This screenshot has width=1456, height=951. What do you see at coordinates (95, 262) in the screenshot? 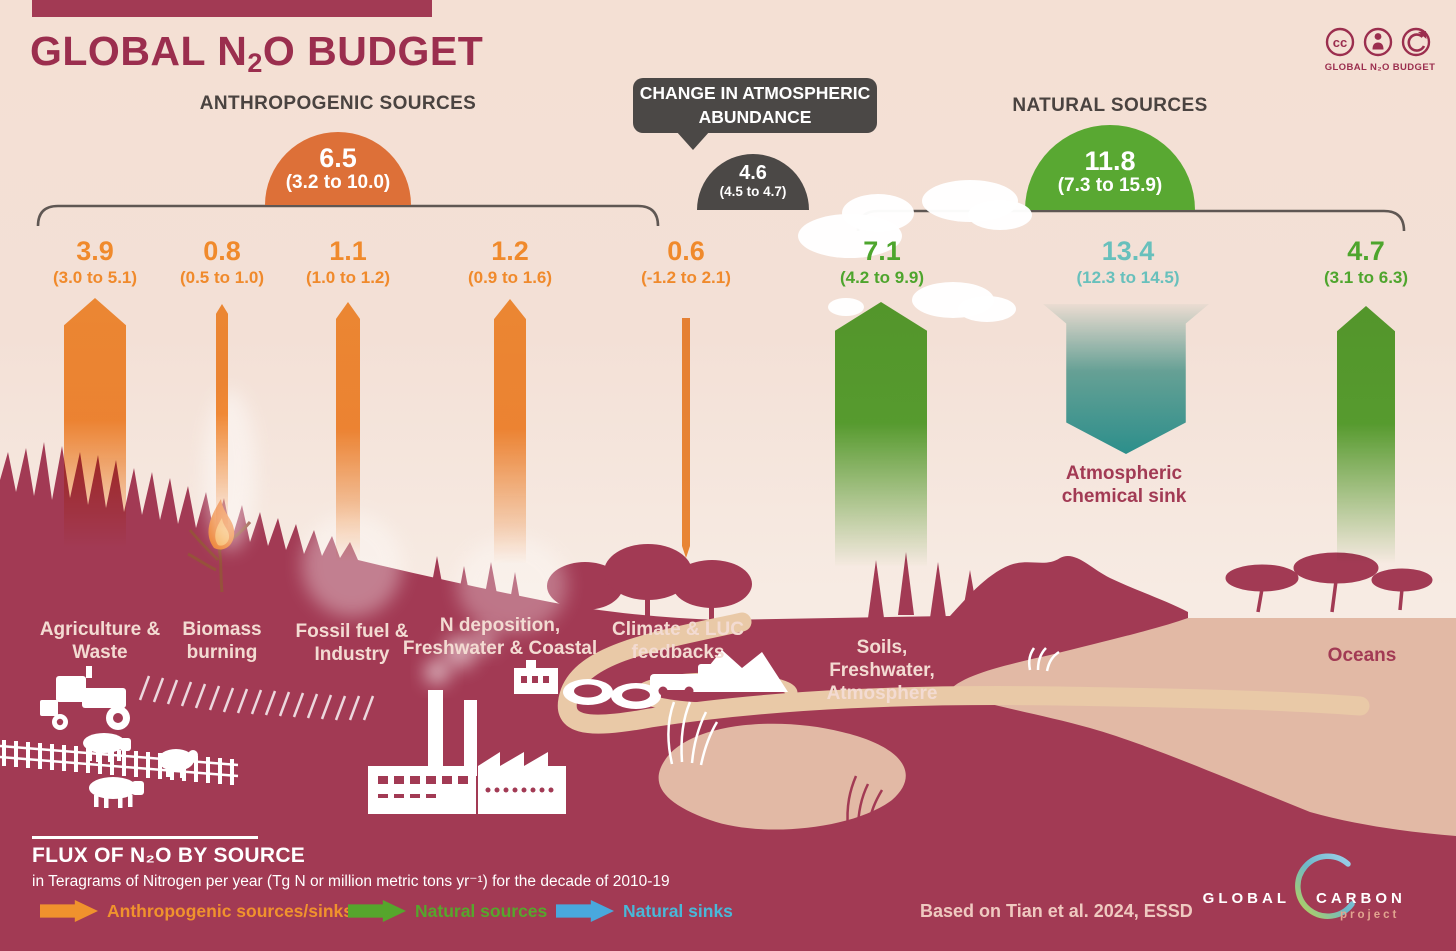
I see `agriculture-value: 3.9 (3.0 to 5.1)` at bounding box center [95, 262].